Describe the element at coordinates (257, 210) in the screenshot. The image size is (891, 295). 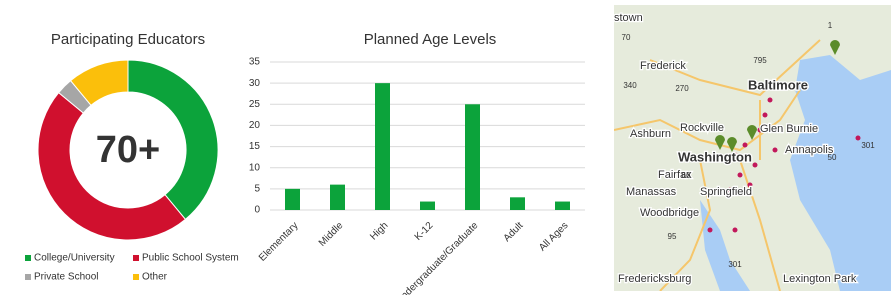
I see `y-tick-label: 0` at that location.